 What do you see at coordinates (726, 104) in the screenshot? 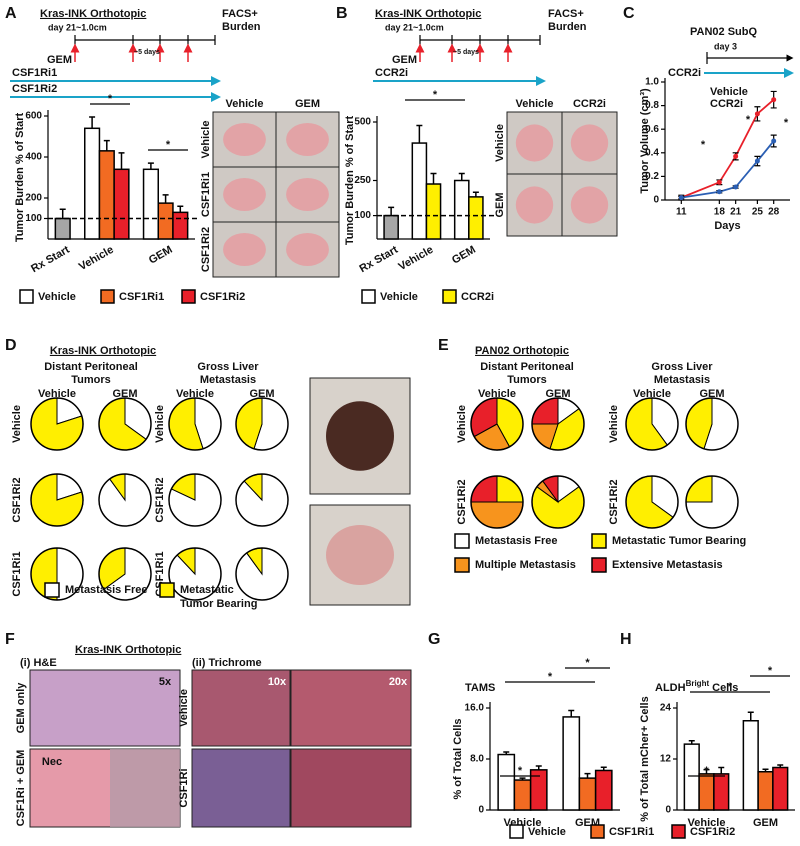
I see `legend-label: CCR2i` at bounding box center [726, 104].